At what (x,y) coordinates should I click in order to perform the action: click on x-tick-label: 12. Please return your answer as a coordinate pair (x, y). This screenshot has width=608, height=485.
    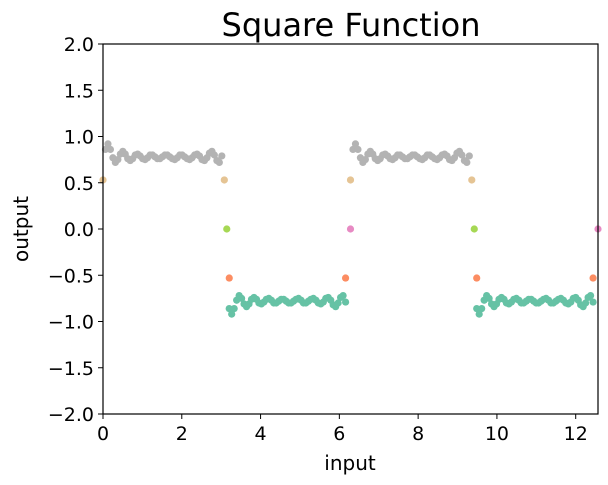
    Looking at the image, I should click on (576, 434).